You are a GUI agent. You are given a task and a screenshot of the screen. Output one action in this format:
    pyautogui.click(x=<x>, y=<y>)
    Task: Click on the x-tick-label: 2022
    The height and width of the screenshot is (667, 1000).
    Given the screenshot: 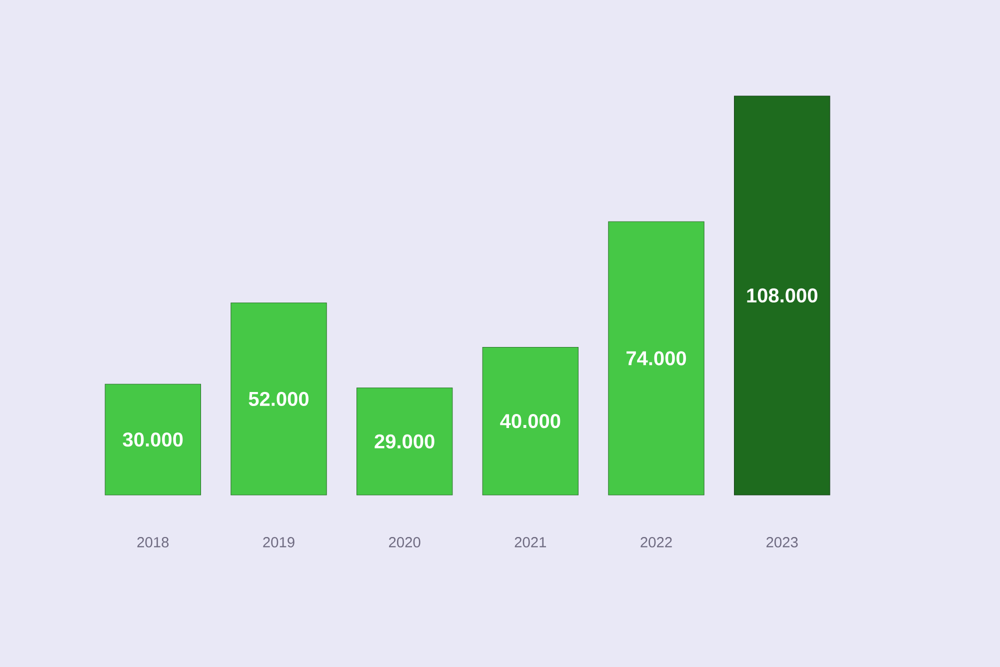 What is the action you would take?
    pyautogui.click(x=656, y=542)
    